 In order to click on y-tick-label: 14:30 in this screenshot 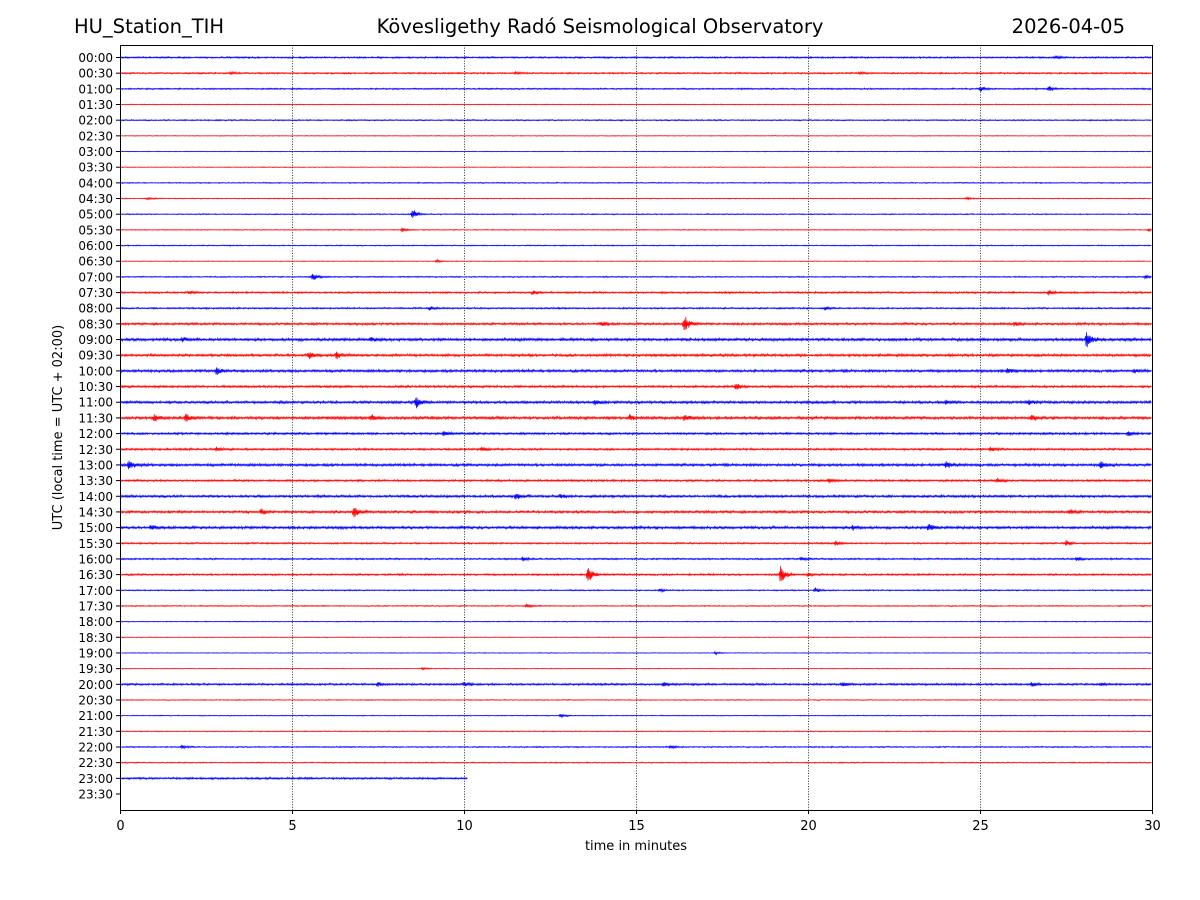, I will do `click(95, 512)`.